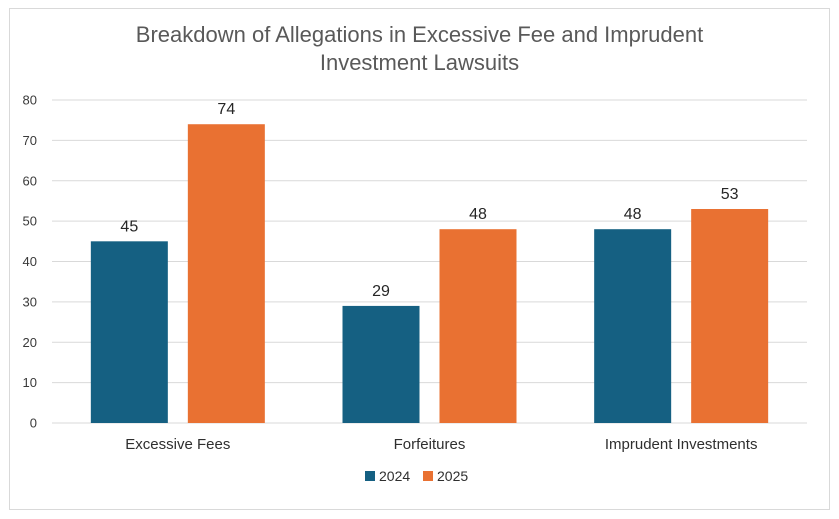 The height and width of the screenshot is (519, 839). What do you see at coordinates (30, 221) in the screenshot?
I see `y-tick-label-50: 50` at bounding box center [30, 221].